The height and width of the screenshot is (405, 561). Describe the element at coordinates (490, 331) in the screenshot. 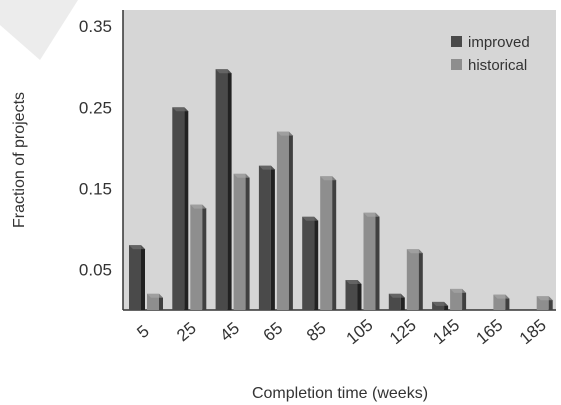

I see `x-tick-label: 165` at that location.